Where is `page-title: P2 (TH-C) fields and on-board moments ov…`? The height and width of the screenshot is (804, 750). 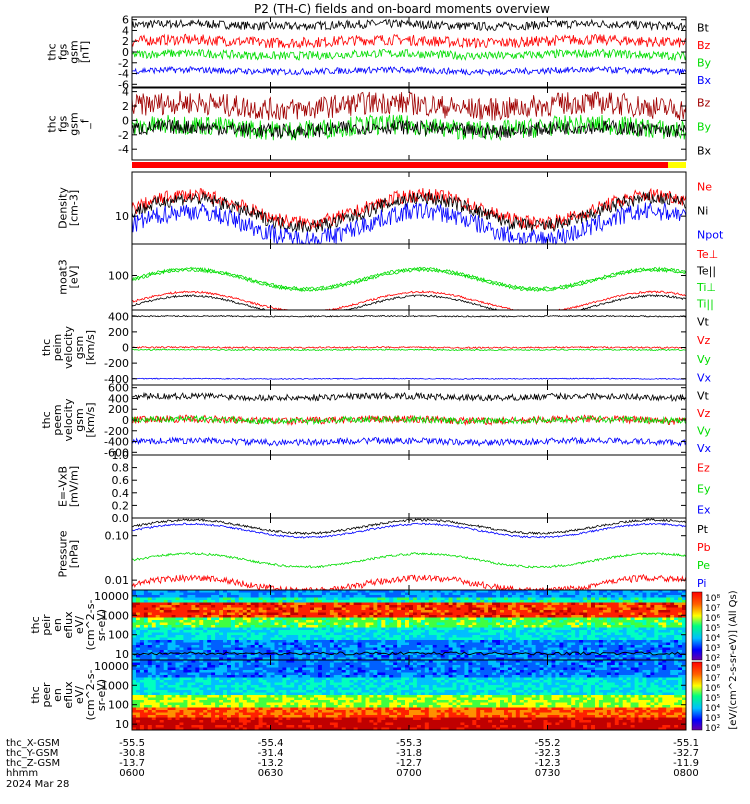 page-title: P2 (TH-C) fields and on-board moments ov… is located at coordinates (402, 9).